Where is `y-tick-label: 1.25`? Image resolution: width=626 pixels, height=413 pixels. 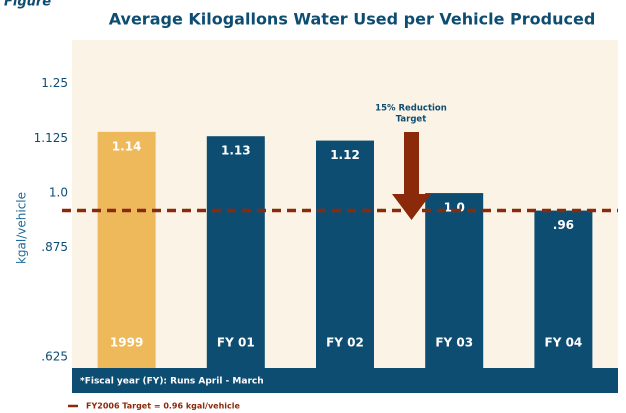 y-tick-label: 1.25 is located at coordinates (54, 83).